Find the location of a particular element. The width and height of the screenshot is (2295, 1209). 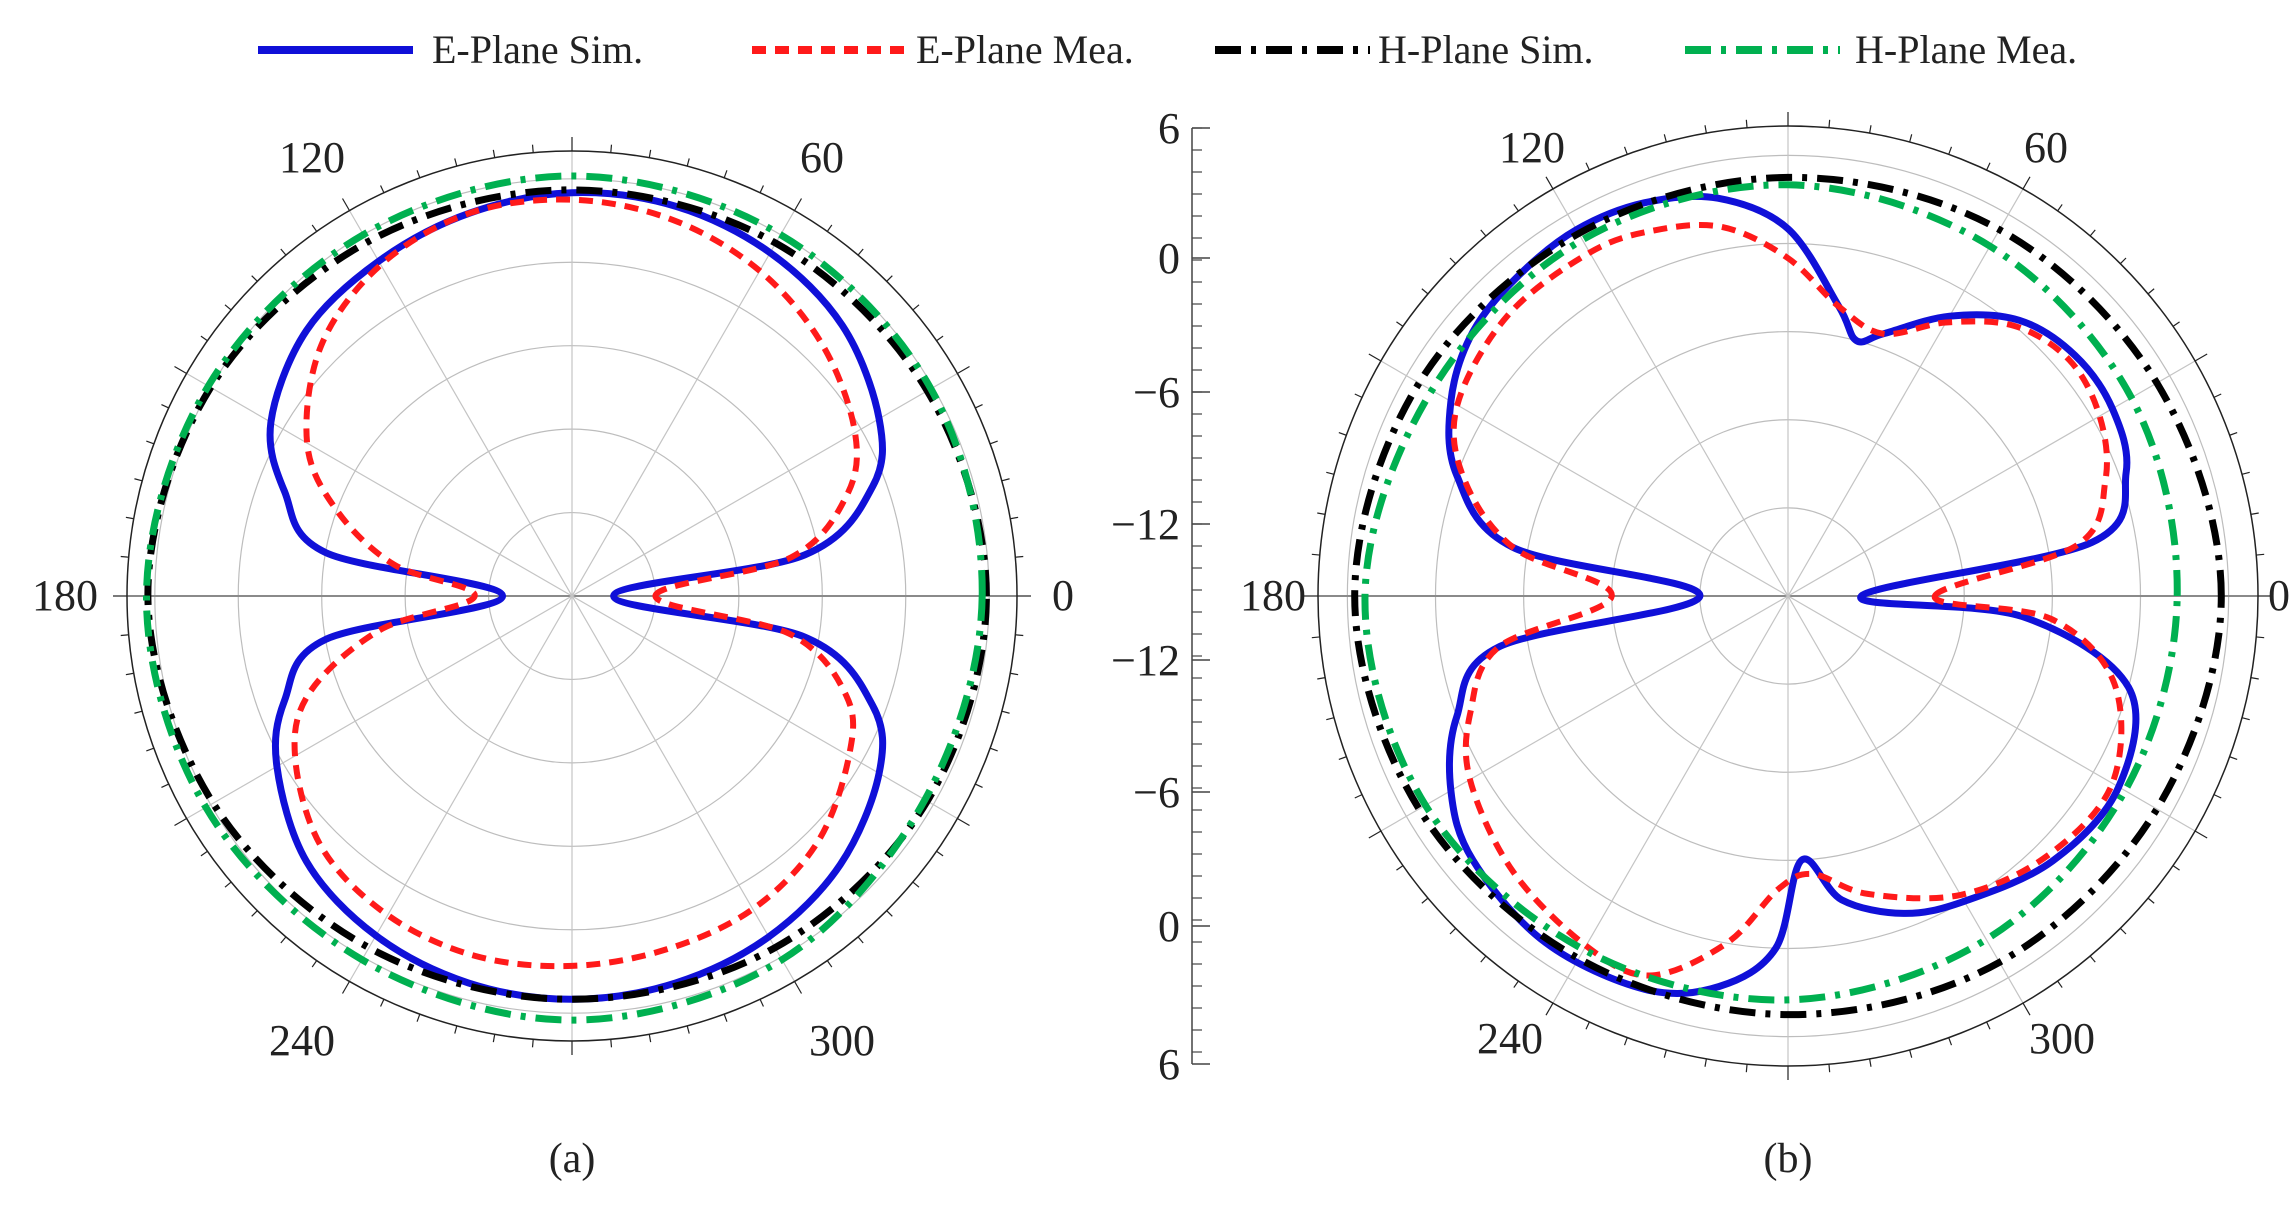

legend-label: E-Plane Sim. is located at coordinates (537, 49).